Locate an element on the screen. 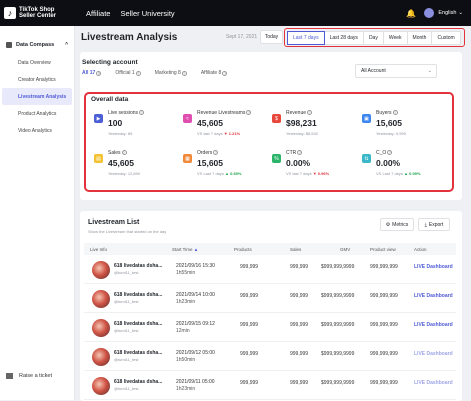 The image size is (471, 401). account-tab-affiliate: Affiliate 8? is located at coordinates (214, 73).